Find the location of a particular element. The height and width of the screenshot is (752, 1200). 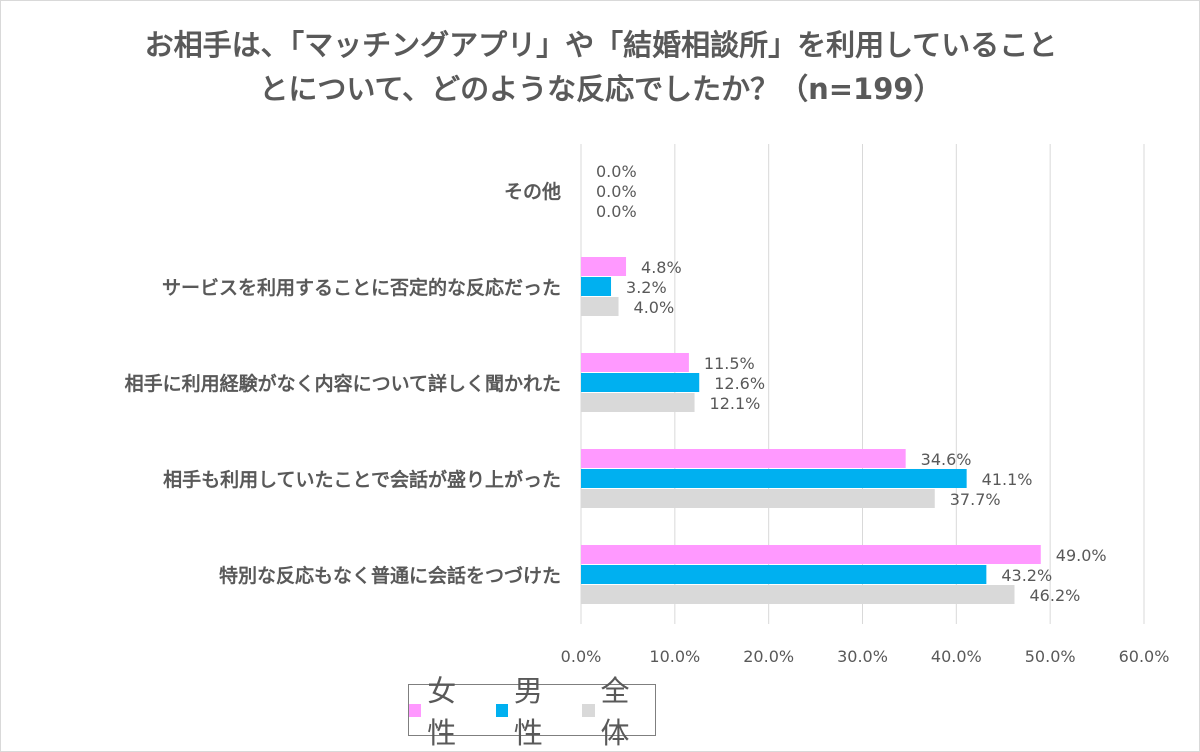

legend-item-male: 男性 is located at coordinates (532, 709).